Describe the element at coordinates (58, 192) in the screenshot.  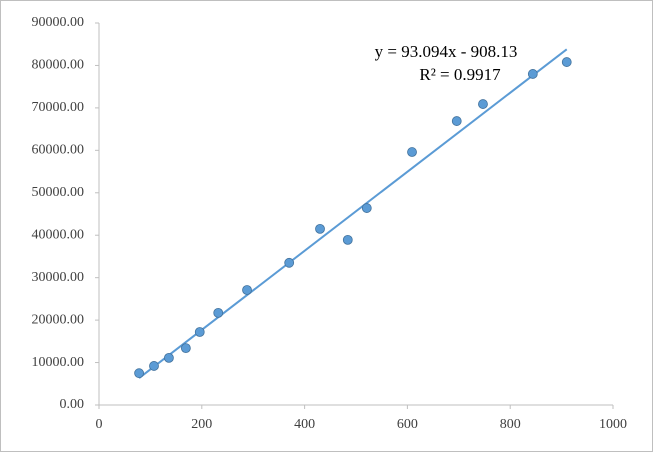
I see `y-tick-label: 50000.00` at that location.